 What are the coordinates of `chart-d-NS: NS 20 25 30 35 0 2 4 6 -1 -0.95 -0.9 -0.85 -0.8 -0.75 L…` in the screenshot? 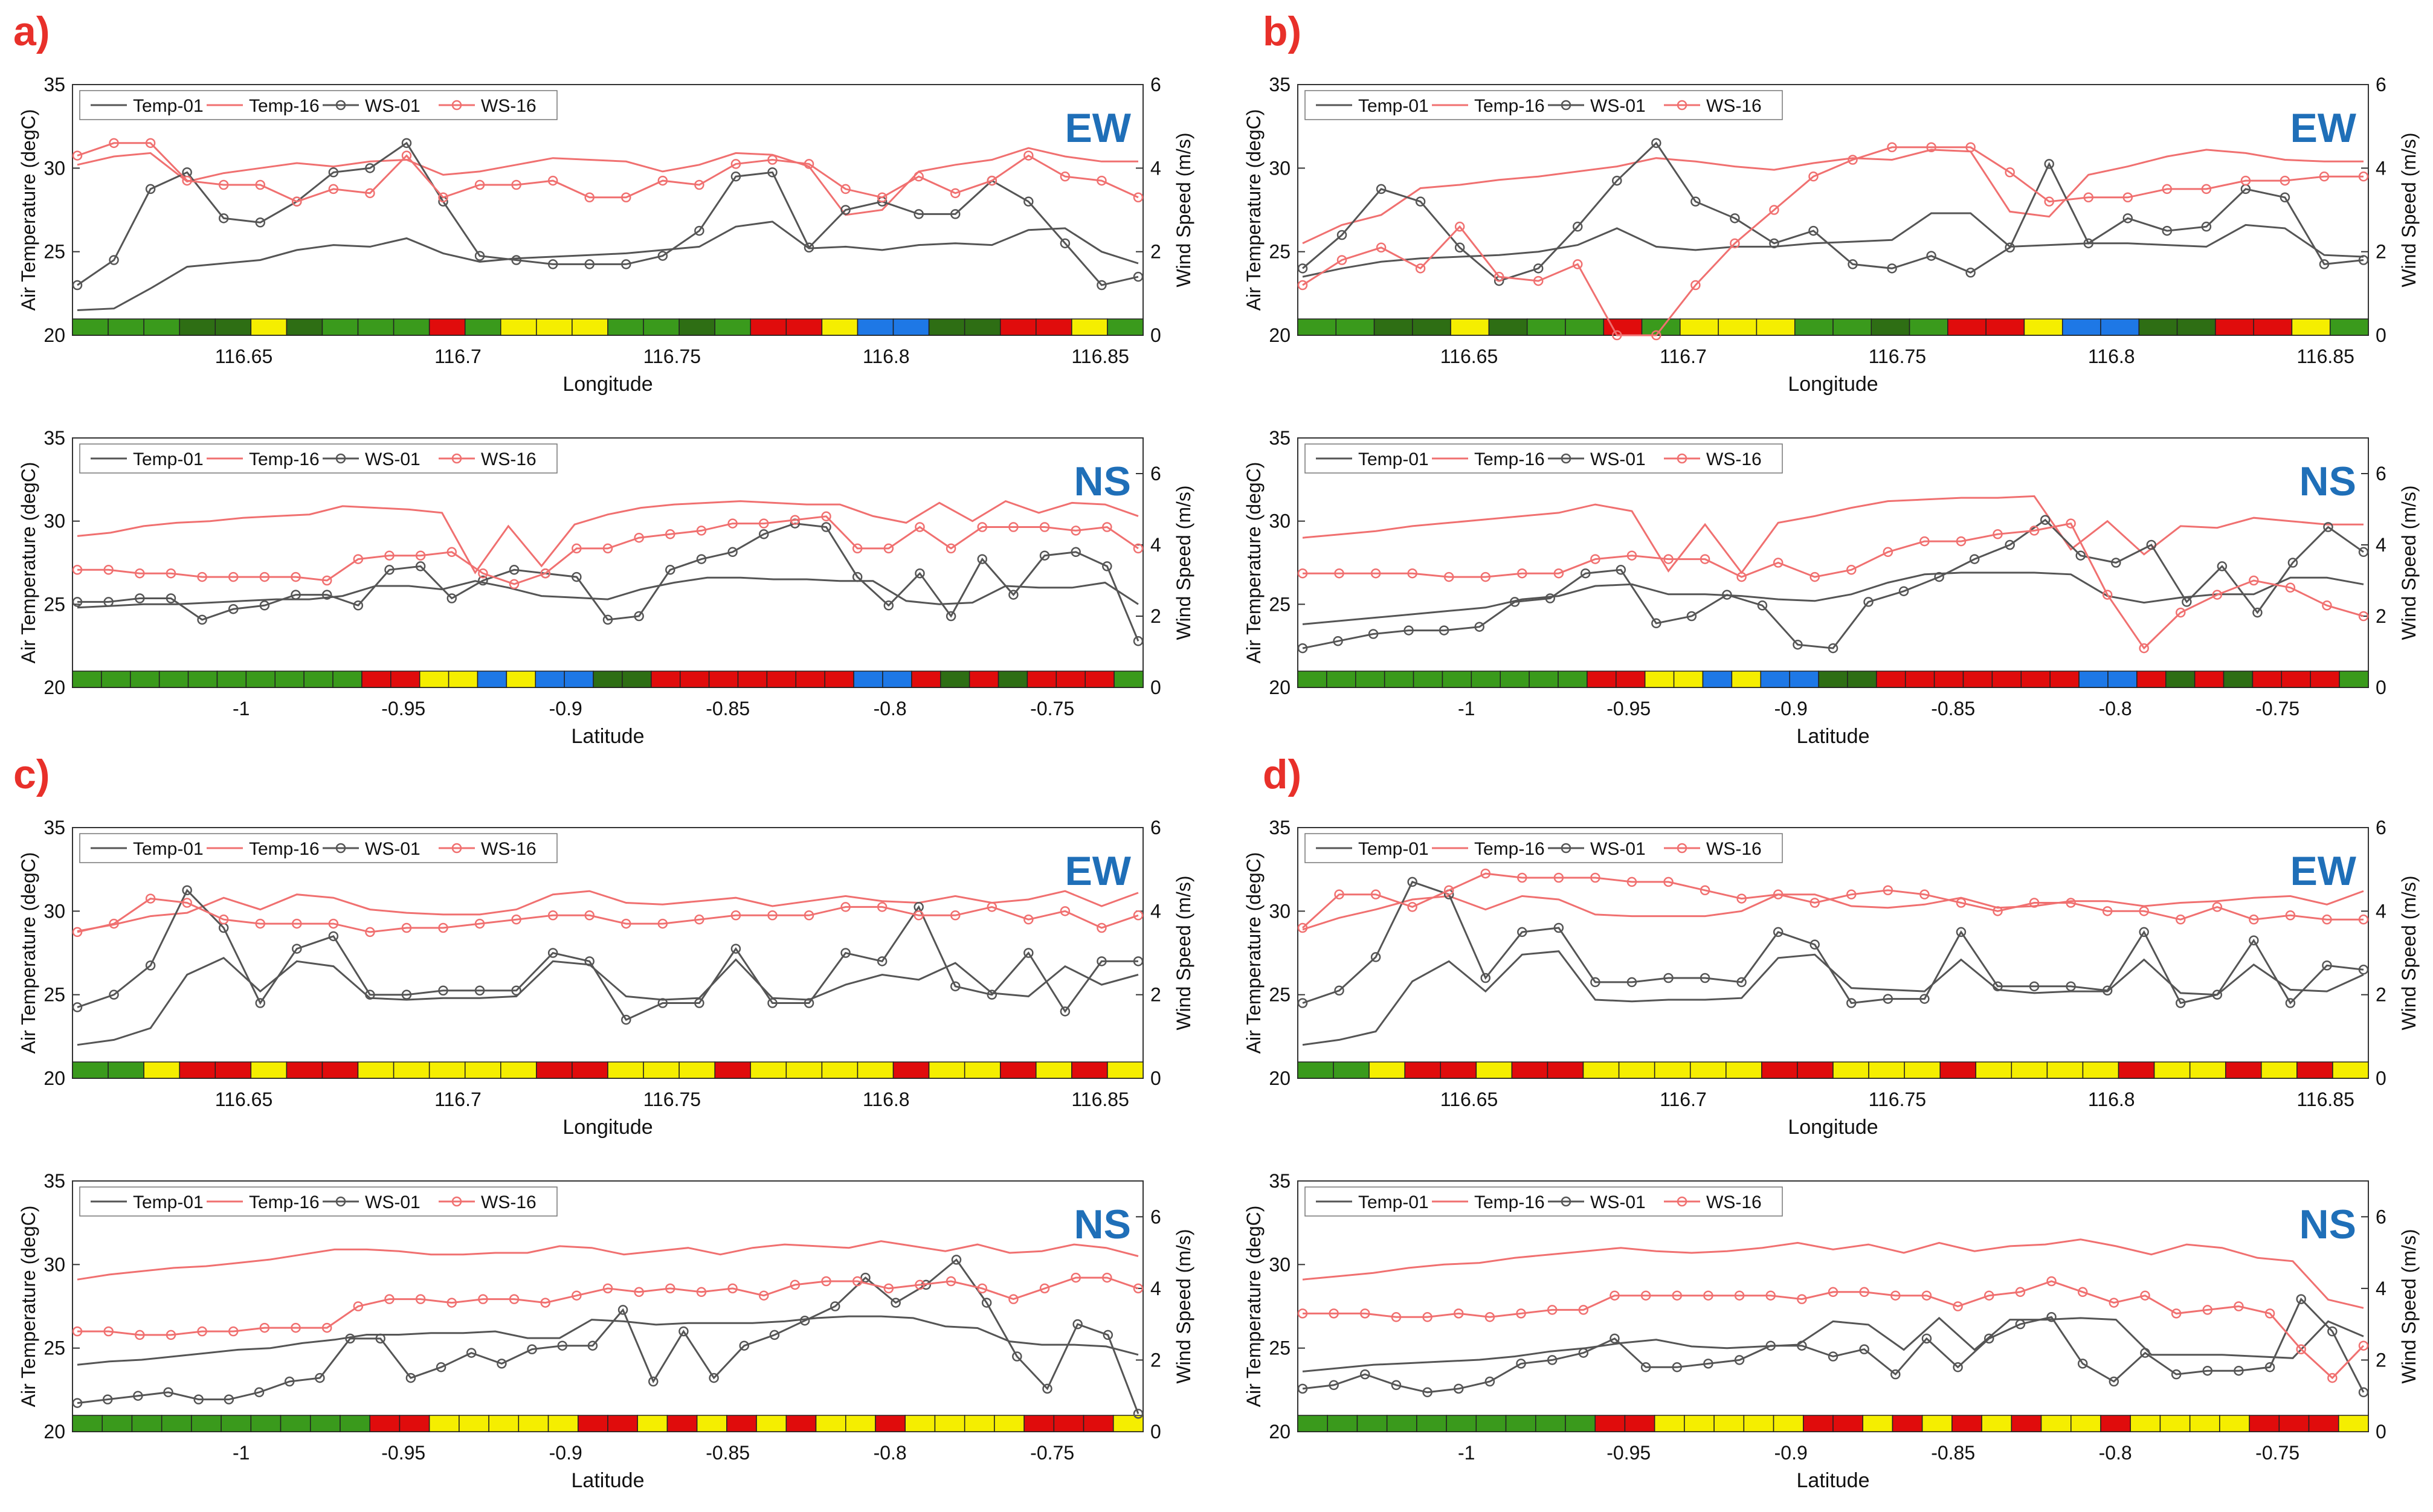 It's located at (1832, 1331).